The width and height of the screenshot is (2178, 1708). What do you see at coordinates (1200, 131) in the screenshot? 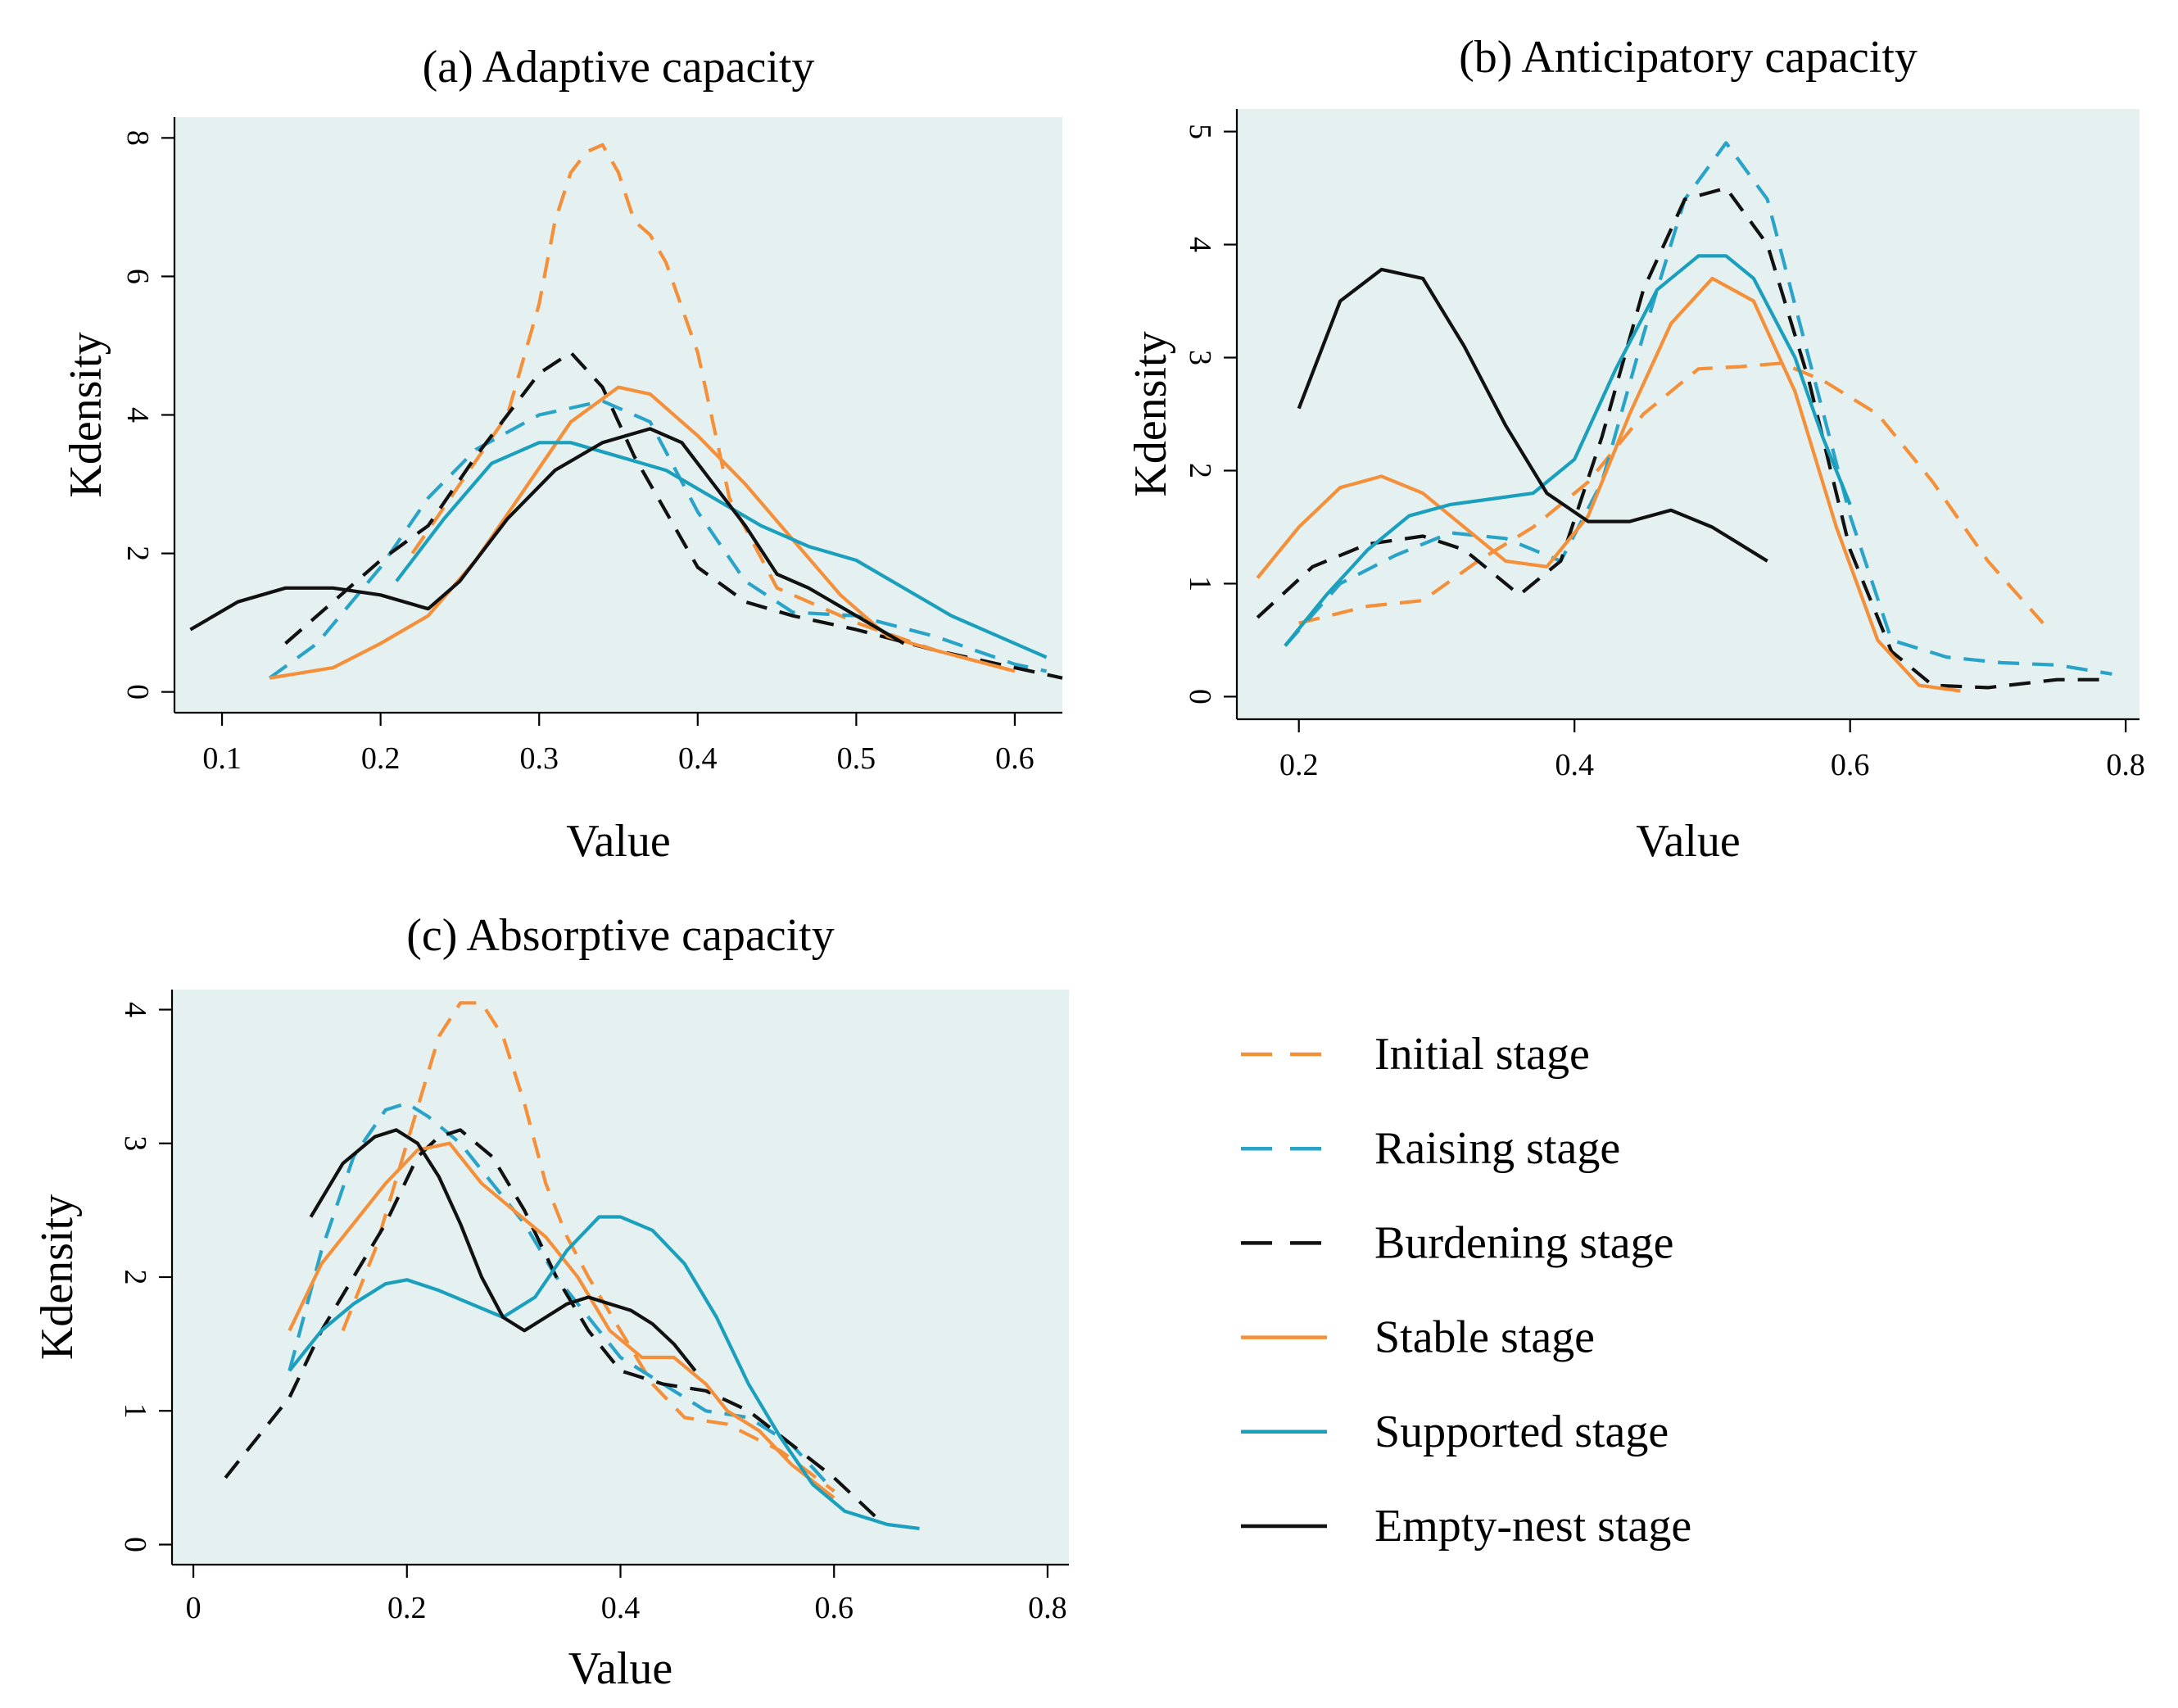
I see `y-tick-label: 5` at bounding box center [1200, 131].